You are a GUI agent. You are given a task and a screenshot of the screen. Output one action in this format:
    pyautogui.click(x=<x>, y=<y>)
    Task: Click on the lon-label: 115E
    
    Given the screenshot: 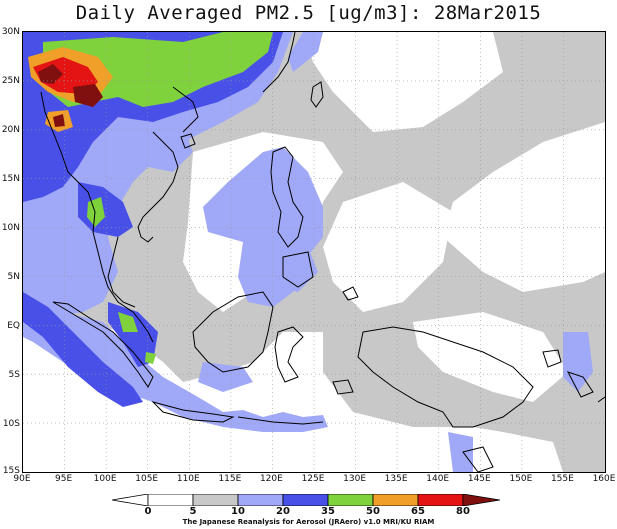 What is the action you would take?
    pyautogui.click(x=230, y=479)
    